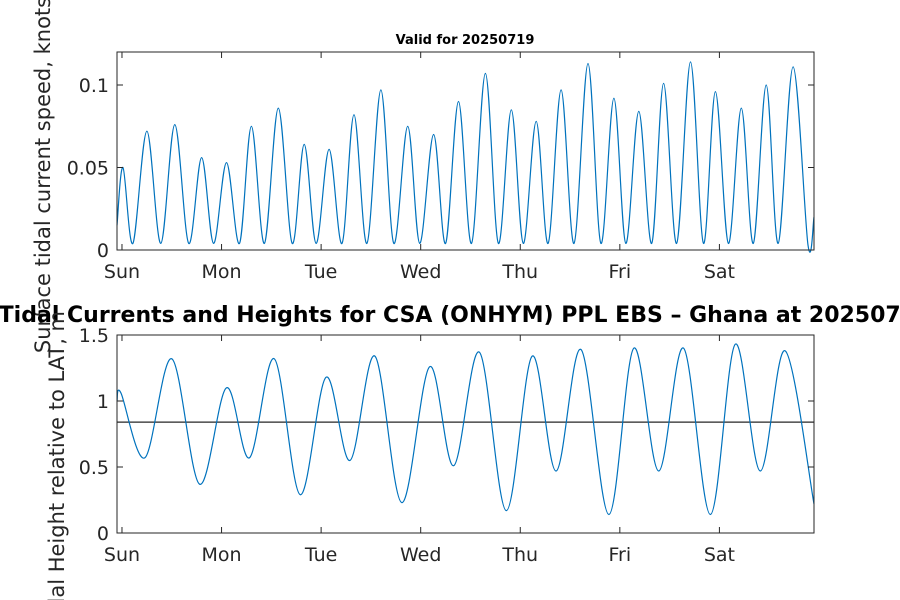  Describe the element at coordinates (465, 40) in the screenshot. I see `current-chart-title: Valid for 20250719` at that location.